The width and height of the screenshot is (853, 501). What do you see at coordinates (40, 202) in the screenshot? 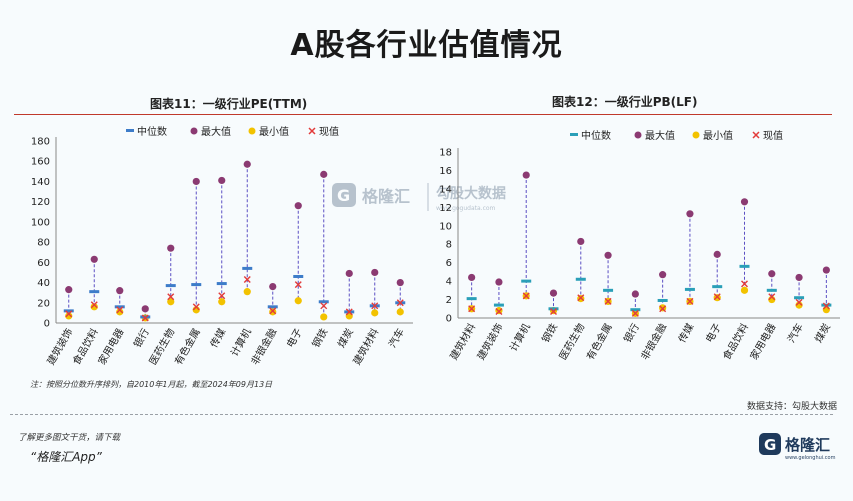
I see `y-tick-label: 120` at bounding box center [40, 202].